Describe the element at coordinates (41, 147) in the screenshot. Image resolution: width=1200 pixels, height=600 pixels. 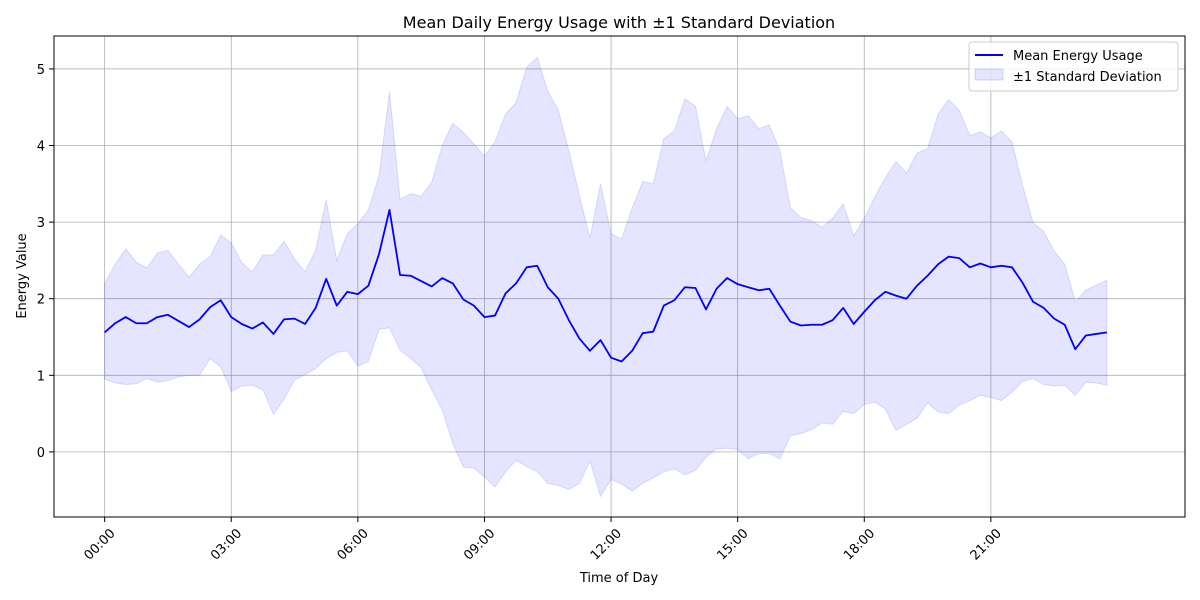
I see `y-tick-label: 4` at that location.